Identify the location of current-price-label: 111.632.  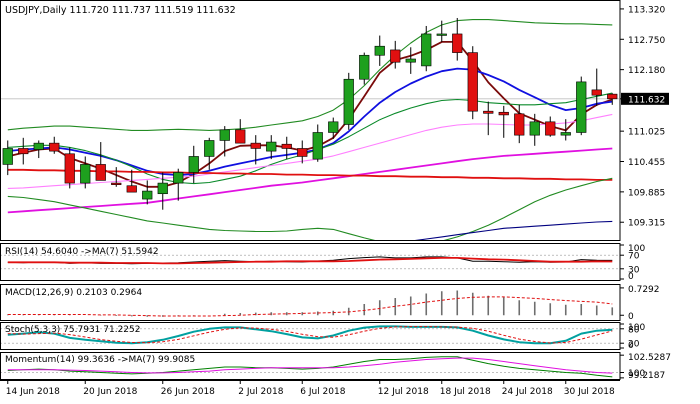
(646, 100).